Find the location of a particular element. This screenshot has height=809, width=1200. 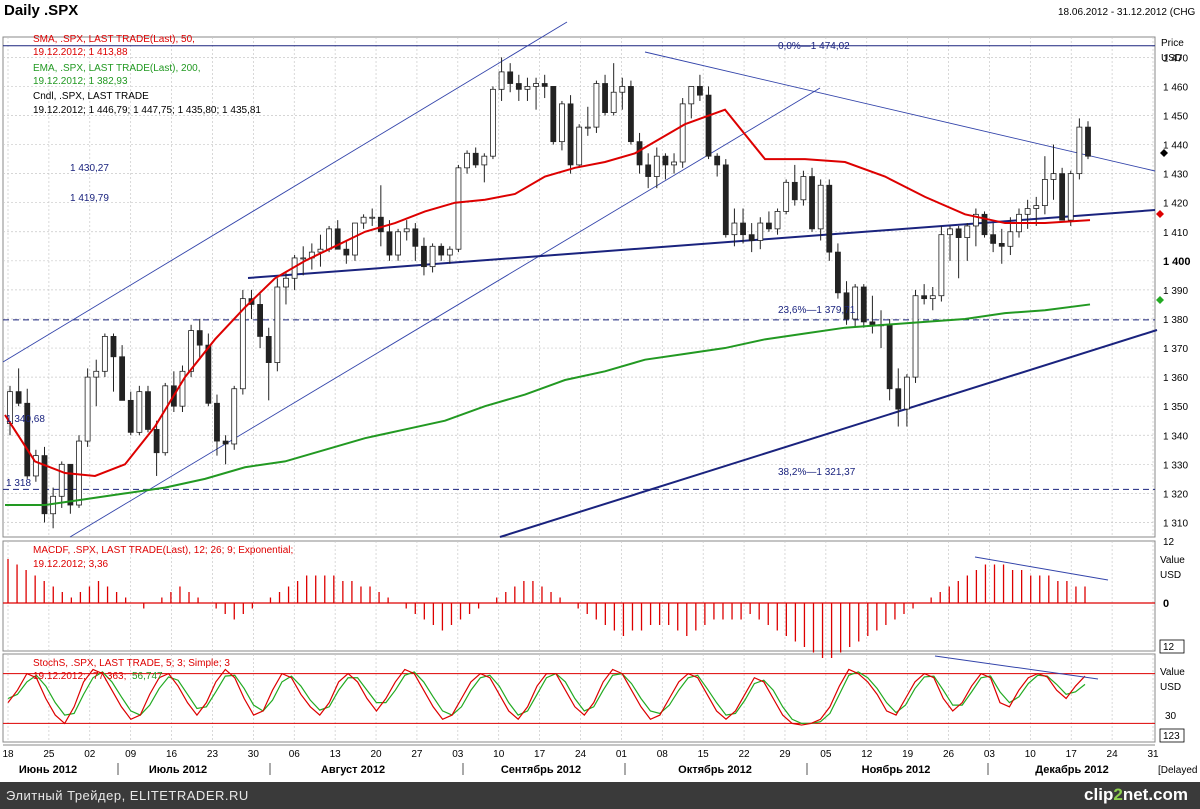

stoch-layer is located at coordinates (579, 690).